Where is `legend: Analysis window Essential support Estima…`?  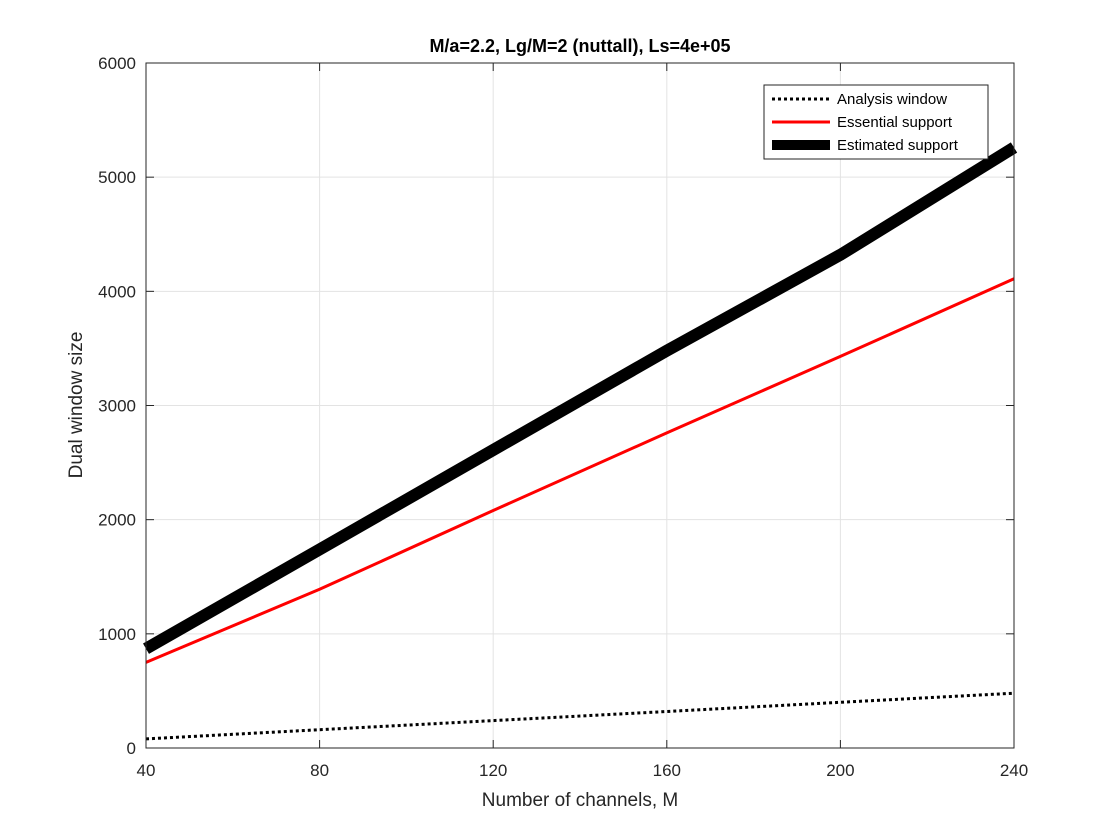 legend: Analysis window Essential support Estima… is located at coordinates (876, 122).